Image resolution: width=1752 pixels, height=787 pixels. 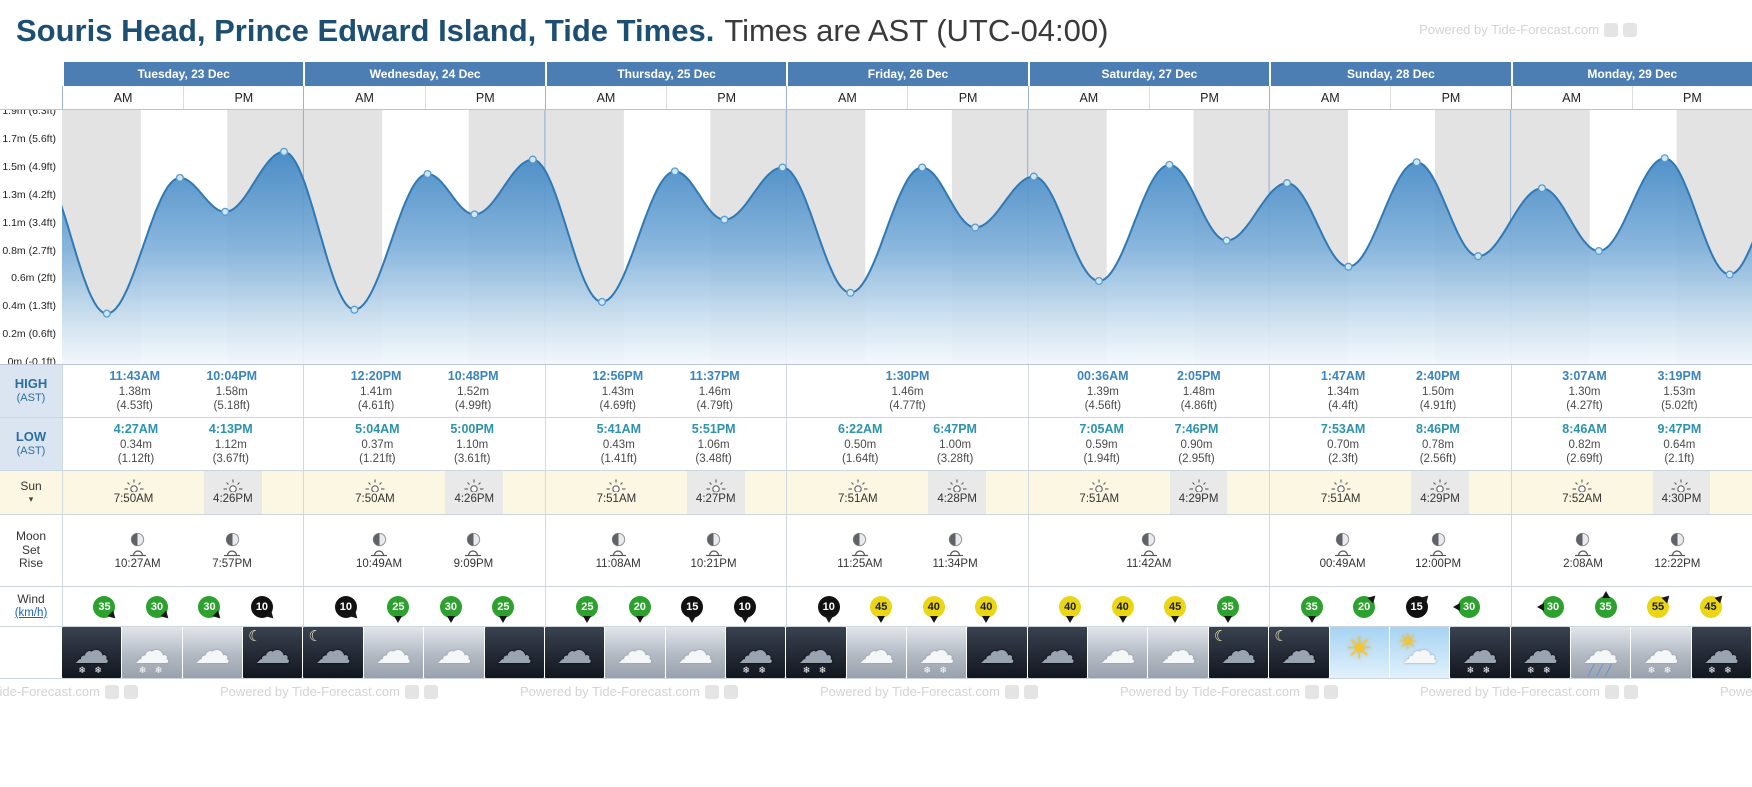 I want to click on sunrise-item: 7:52AM, so click(x=1582, y=492).